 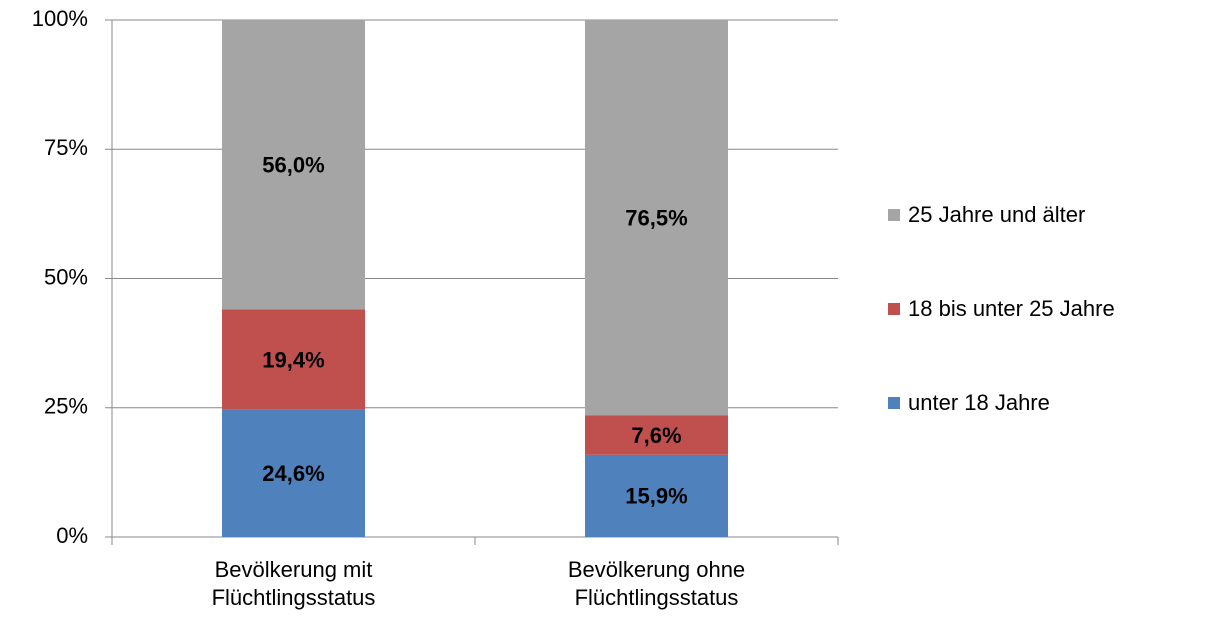 What do you see at coordinates (293, 583) in the screenshot?
I see `x-tick-label: Bevölkerung mit Flüchtlingsstatus` at bounding box center [293, 583].